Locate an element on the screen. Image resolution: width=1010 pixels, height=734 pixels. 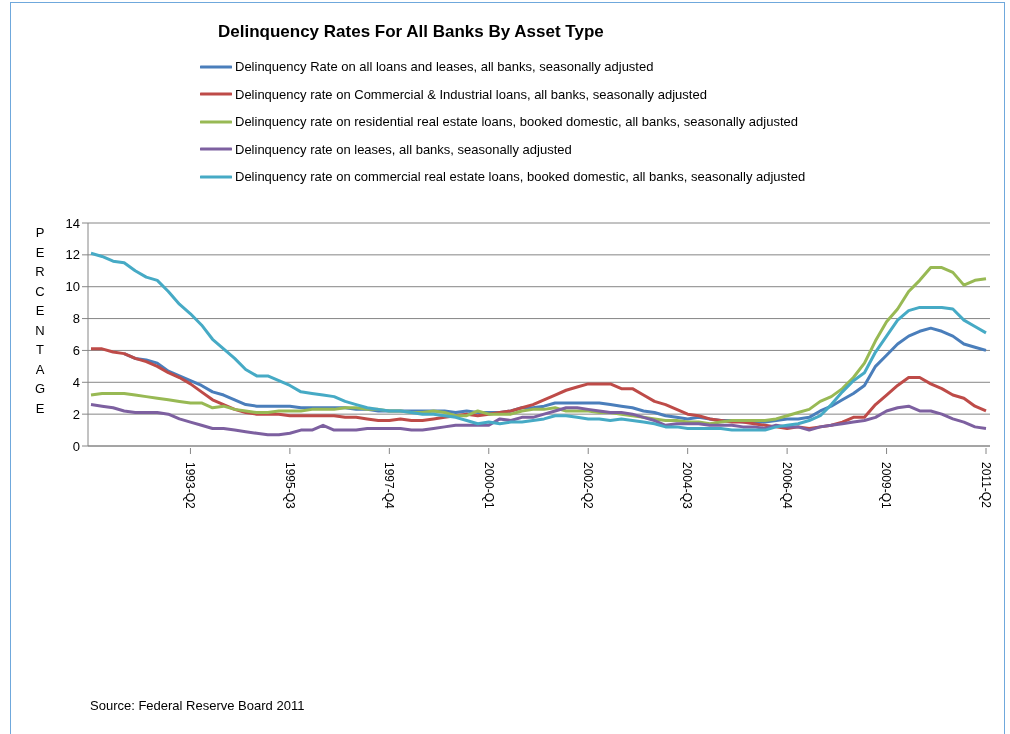
x-tick-label: 2009-Q1 is located at coordinates (886, 486).